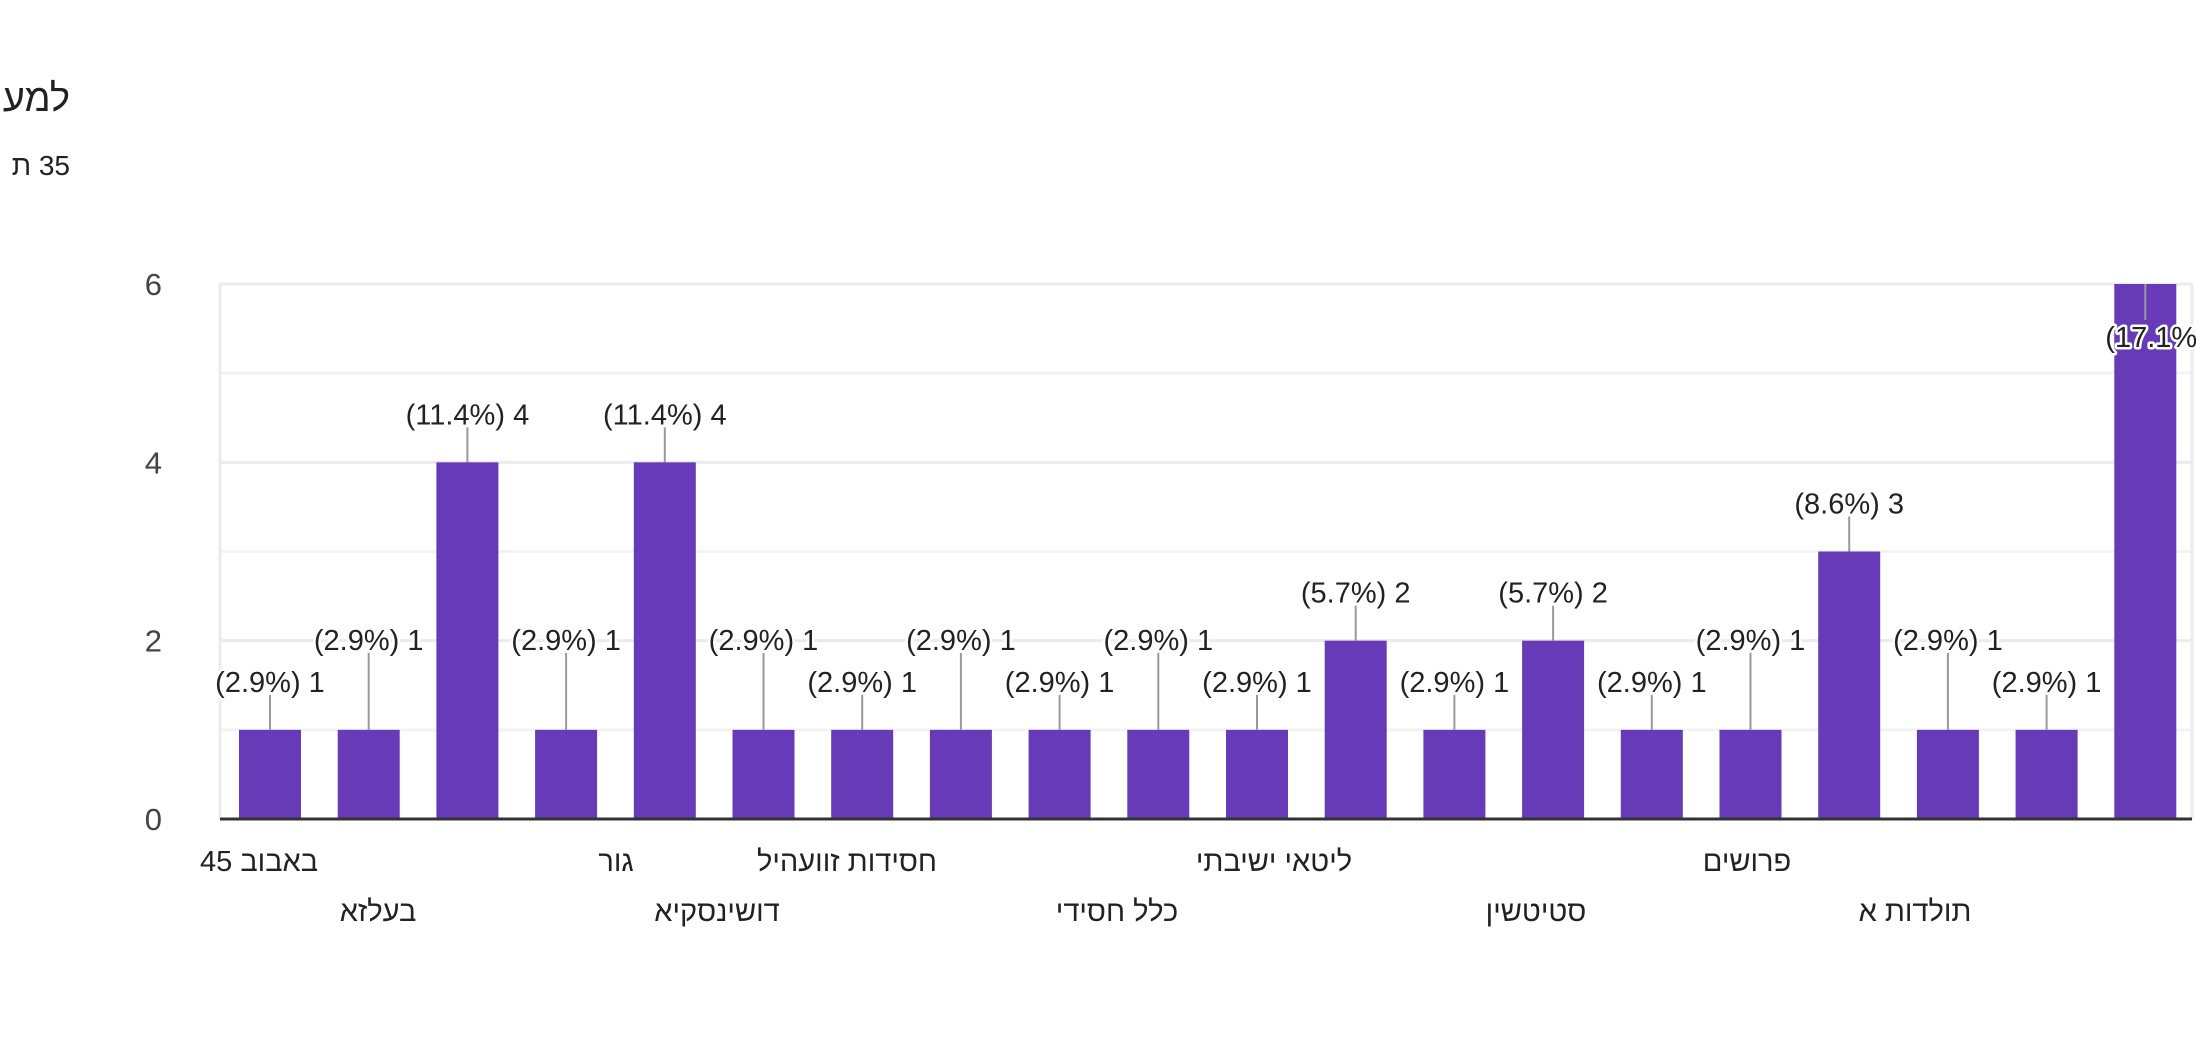  What do you see at coordinates (378, 912) in the screenshot?
I see `x-tick-label: בעלזא` at bounding box center [378, 912].